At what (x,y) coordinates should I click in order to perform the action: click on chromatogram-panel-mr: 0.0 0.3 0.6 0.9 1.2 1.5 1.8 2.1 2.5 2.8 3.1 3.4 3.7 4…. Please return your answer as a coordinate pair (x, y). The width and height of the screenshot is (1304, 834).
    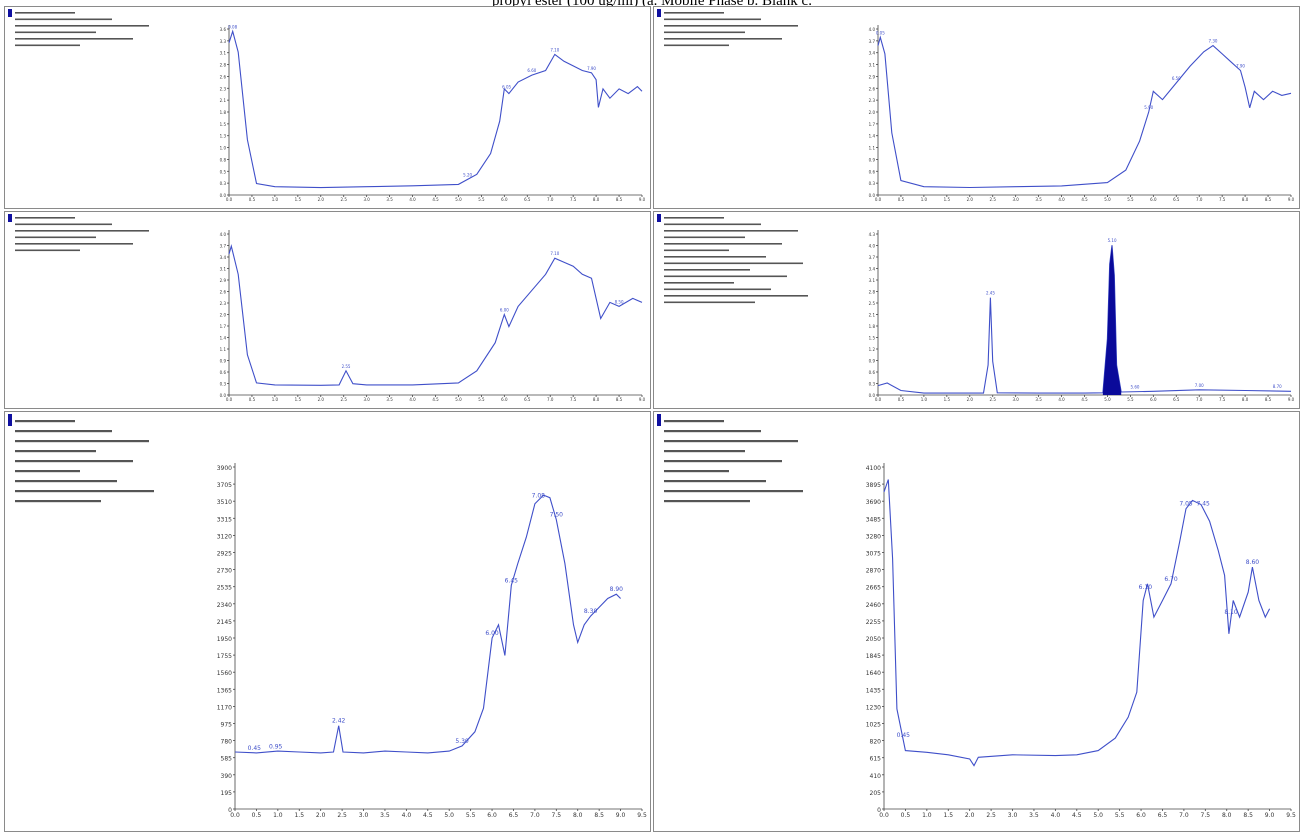
    Looking at the image, I should click on (976, 310).